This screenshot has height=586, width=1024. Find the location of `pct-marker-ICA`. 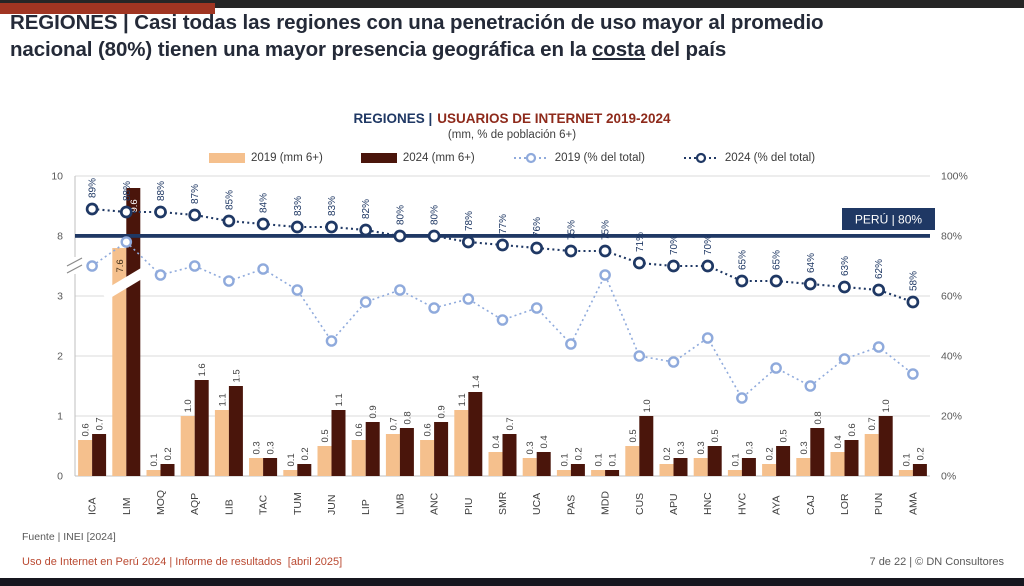

pct-marker-ICA is located at coordinates (92, 266).